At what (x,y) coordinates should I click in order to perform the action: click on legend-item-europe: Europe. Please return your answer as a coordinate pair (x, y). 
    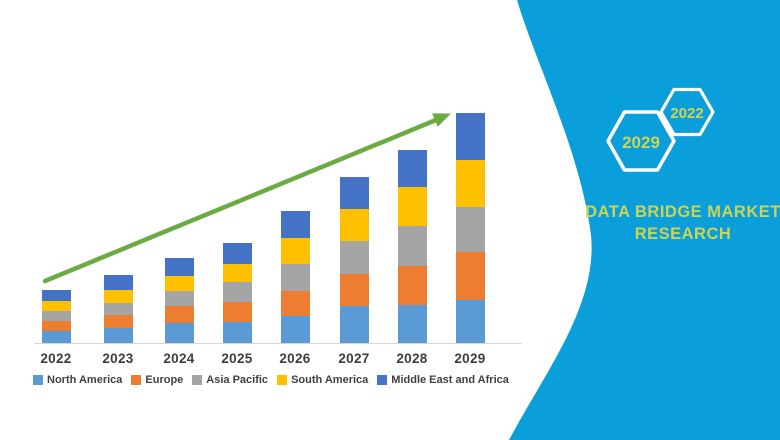
    Looking at the image, I should click on (157, 380).